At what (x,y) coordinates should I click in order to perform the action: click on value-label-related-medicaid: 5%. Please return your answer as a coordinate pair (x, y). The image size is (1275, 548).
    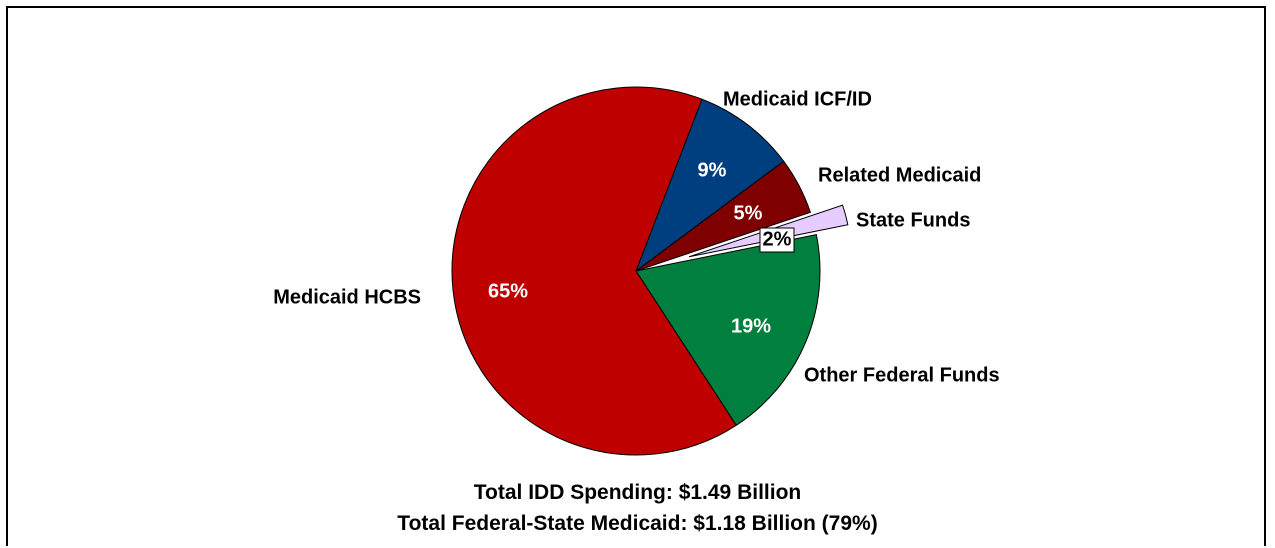
    Looking at the image, I should click on (748, 213).